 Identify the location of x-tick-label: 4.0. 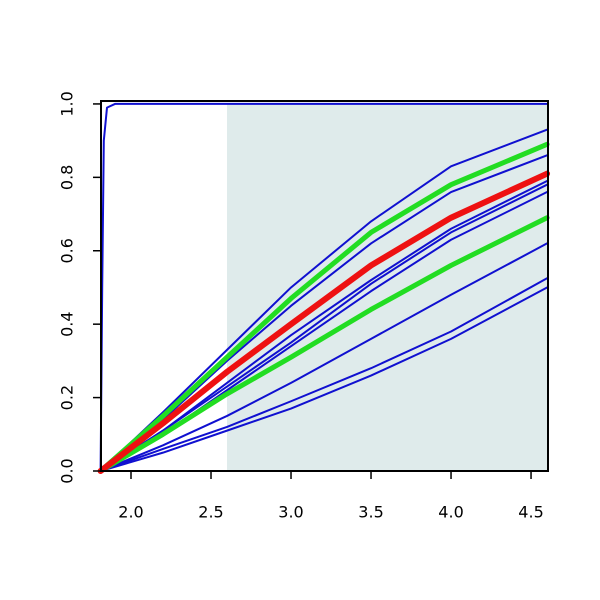
(450, 512).